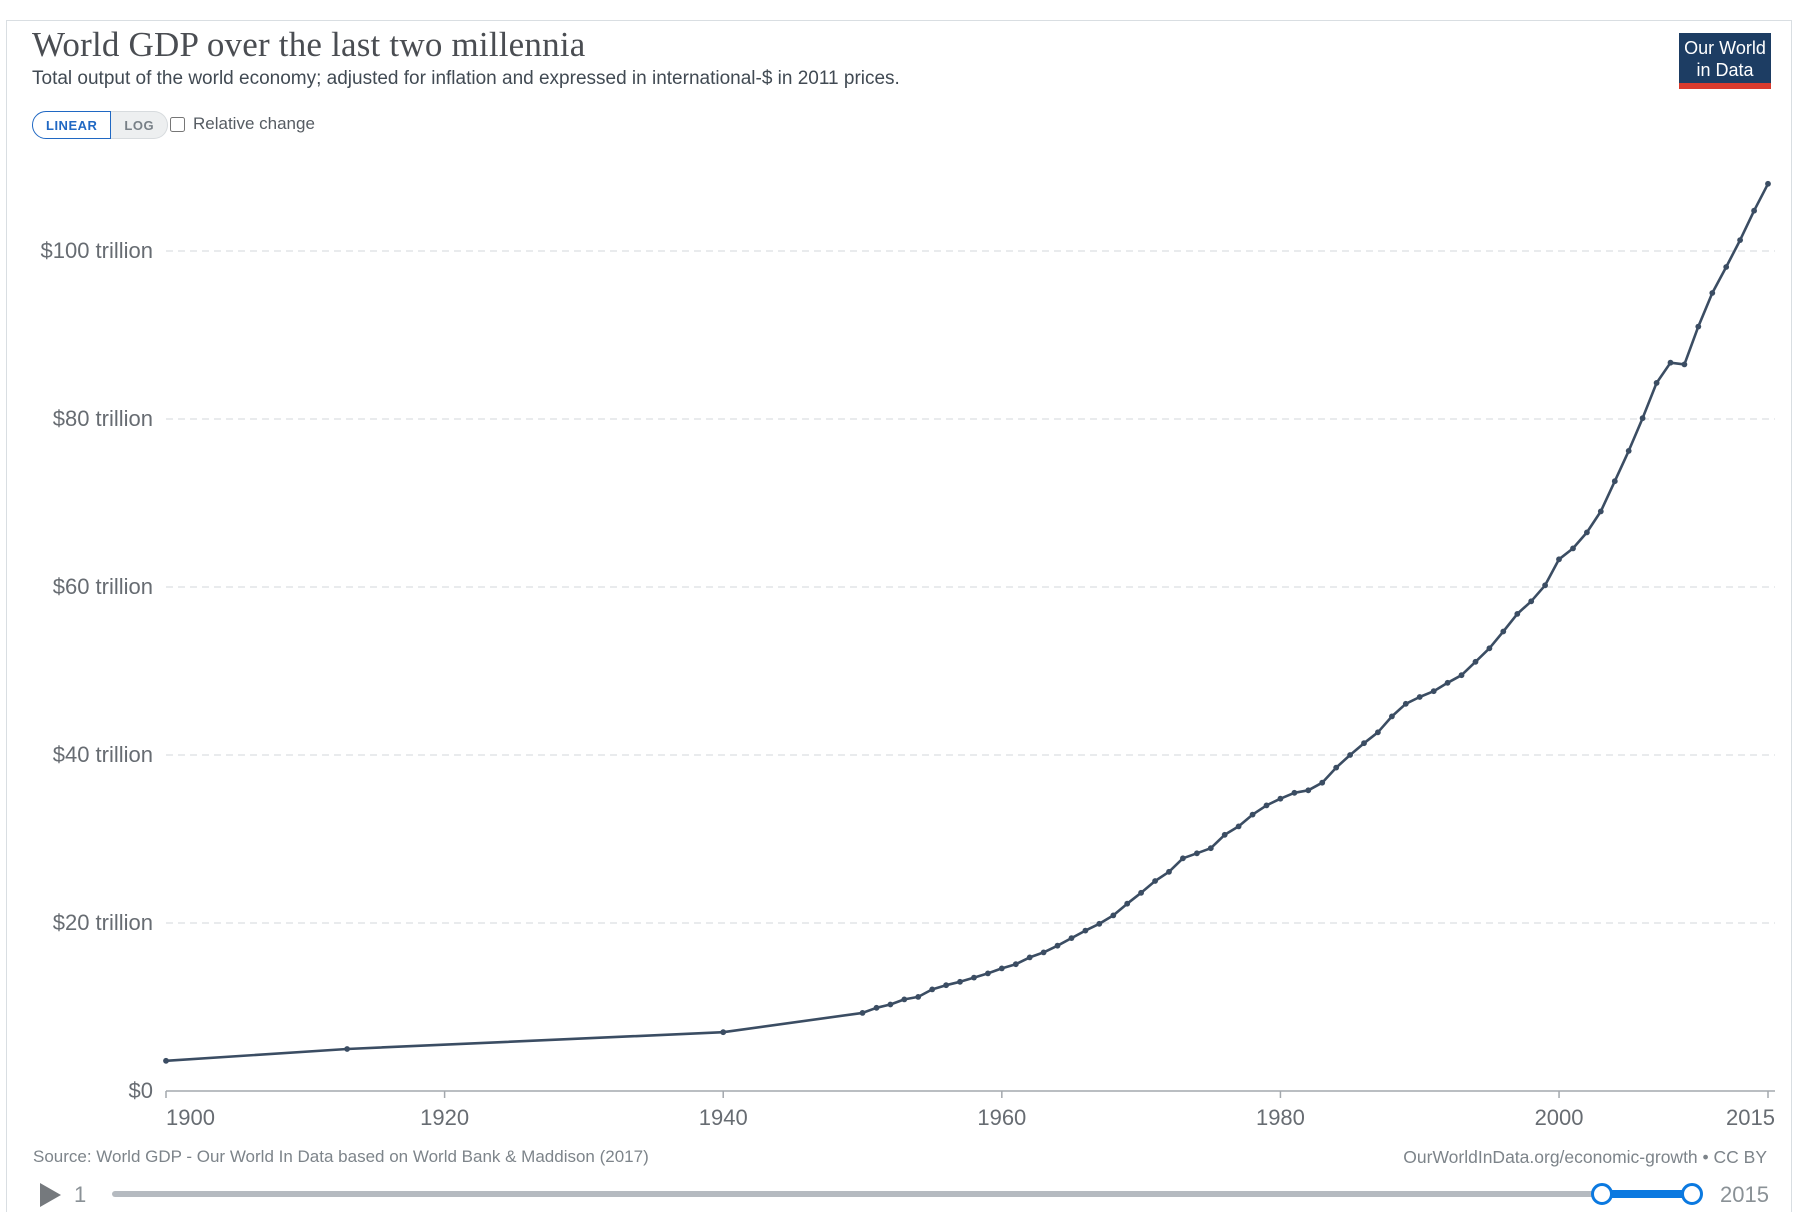 The image size is (1802, 1212). I want to click on svg-text: 2000, so click(1559, 1117).